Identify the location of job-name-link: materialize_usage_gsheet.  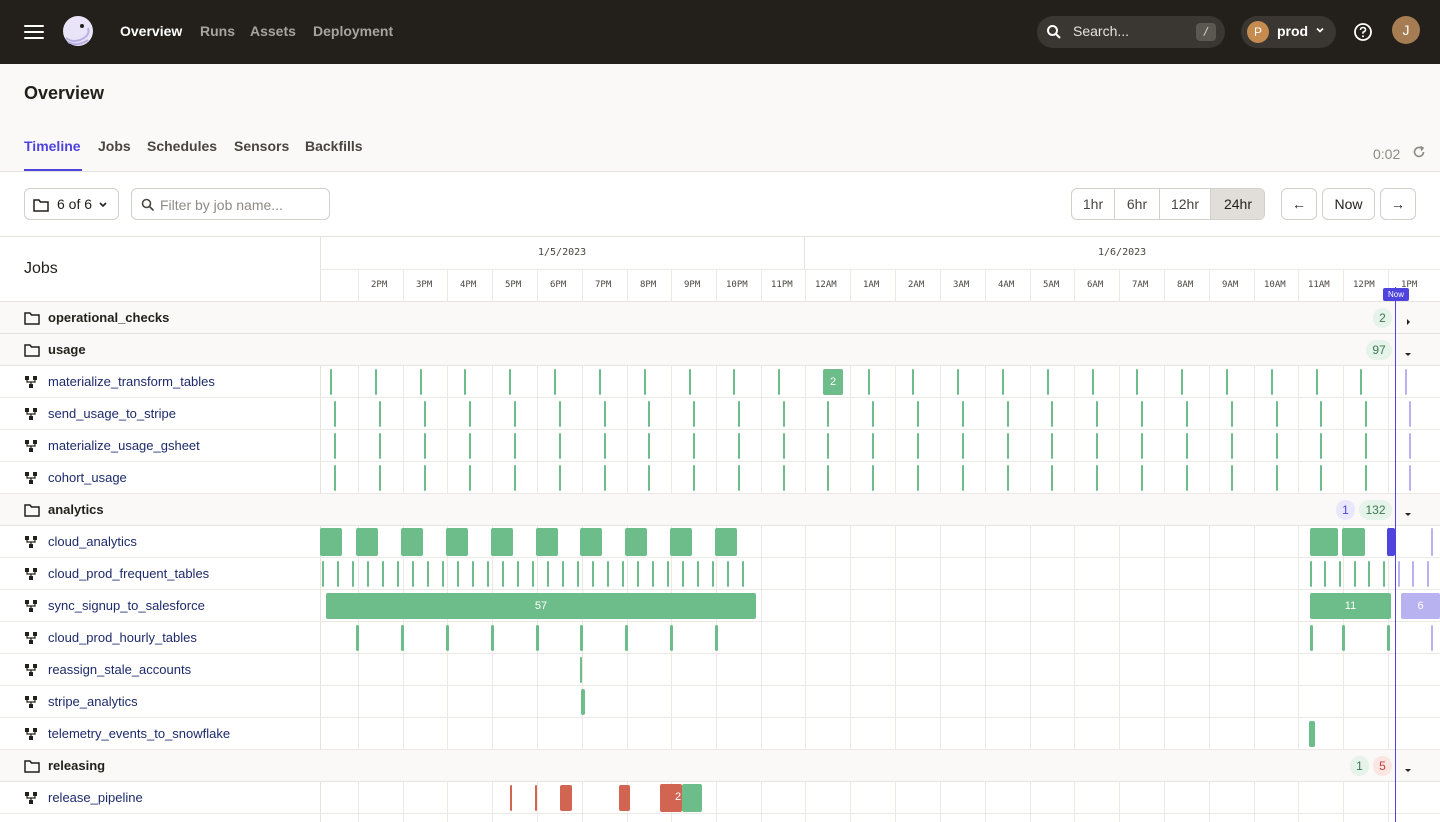
(124, 445).